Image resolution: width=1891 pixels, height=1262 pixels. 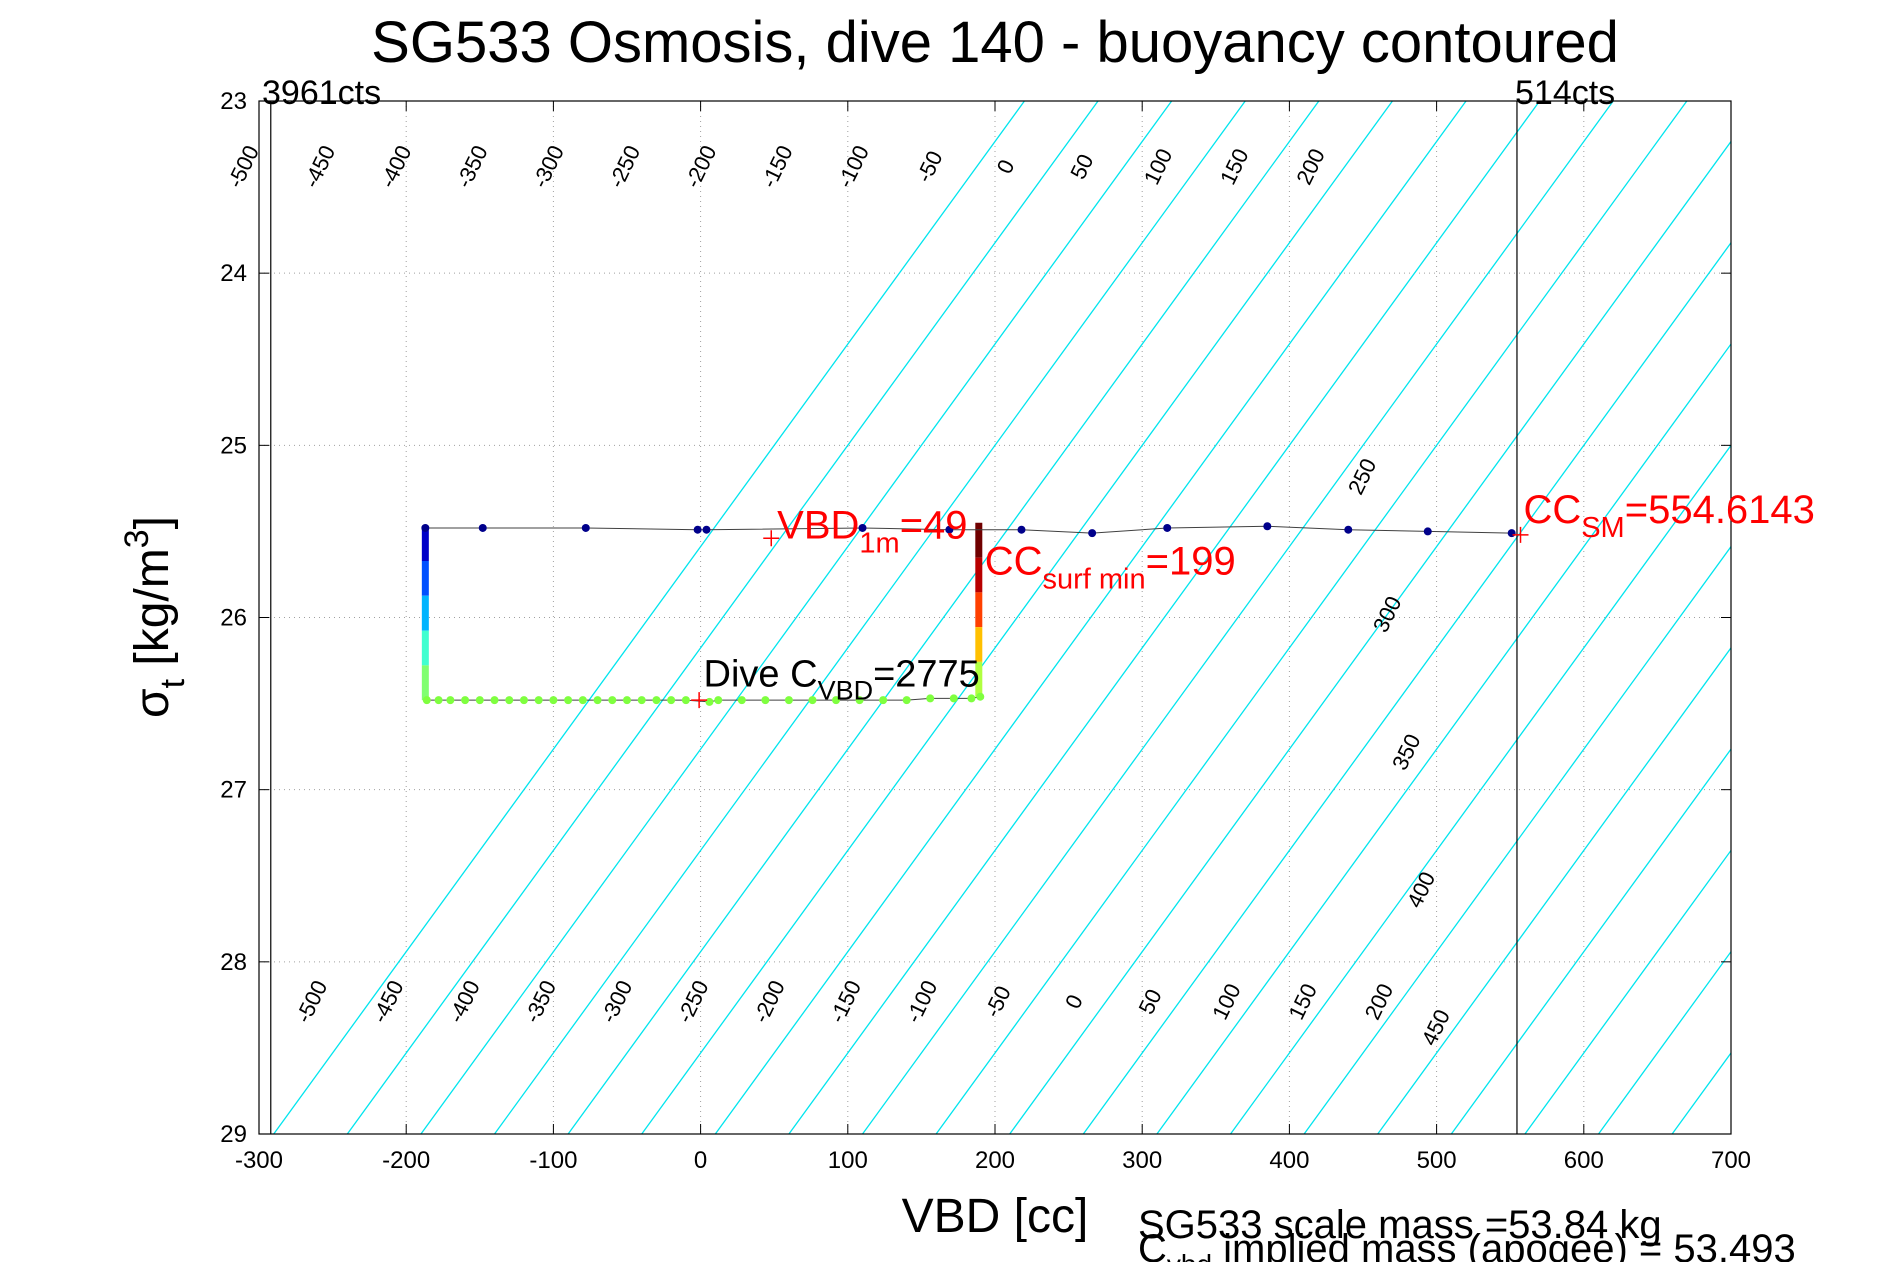 I want to click on x-tick-label-300: 300, so click(x=1142, y=1160).